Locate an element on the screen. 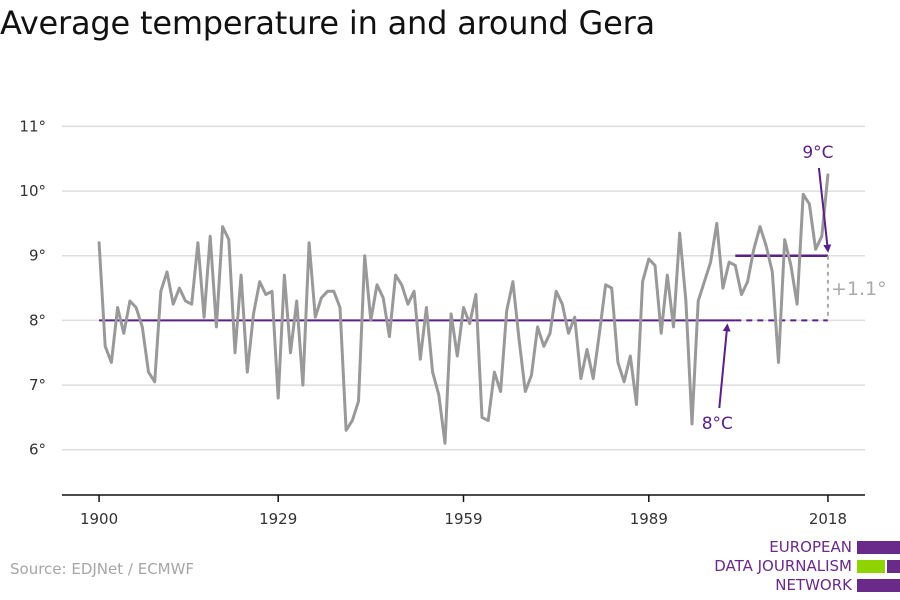  y-tick-label: 6° is located at coordinates (37, 450).